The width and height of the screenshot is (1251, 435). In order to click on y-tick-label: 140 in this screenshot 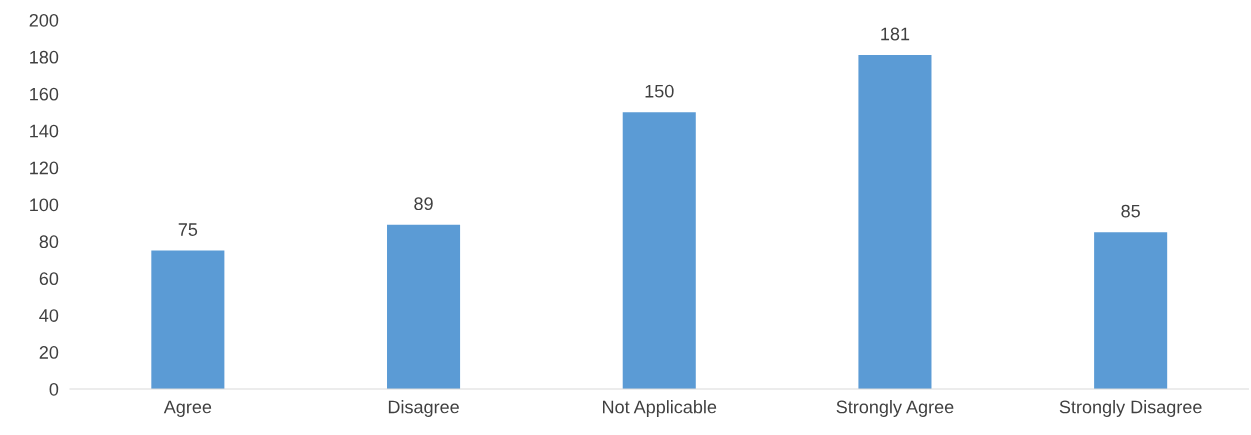, I will do `click(44, 131)`.